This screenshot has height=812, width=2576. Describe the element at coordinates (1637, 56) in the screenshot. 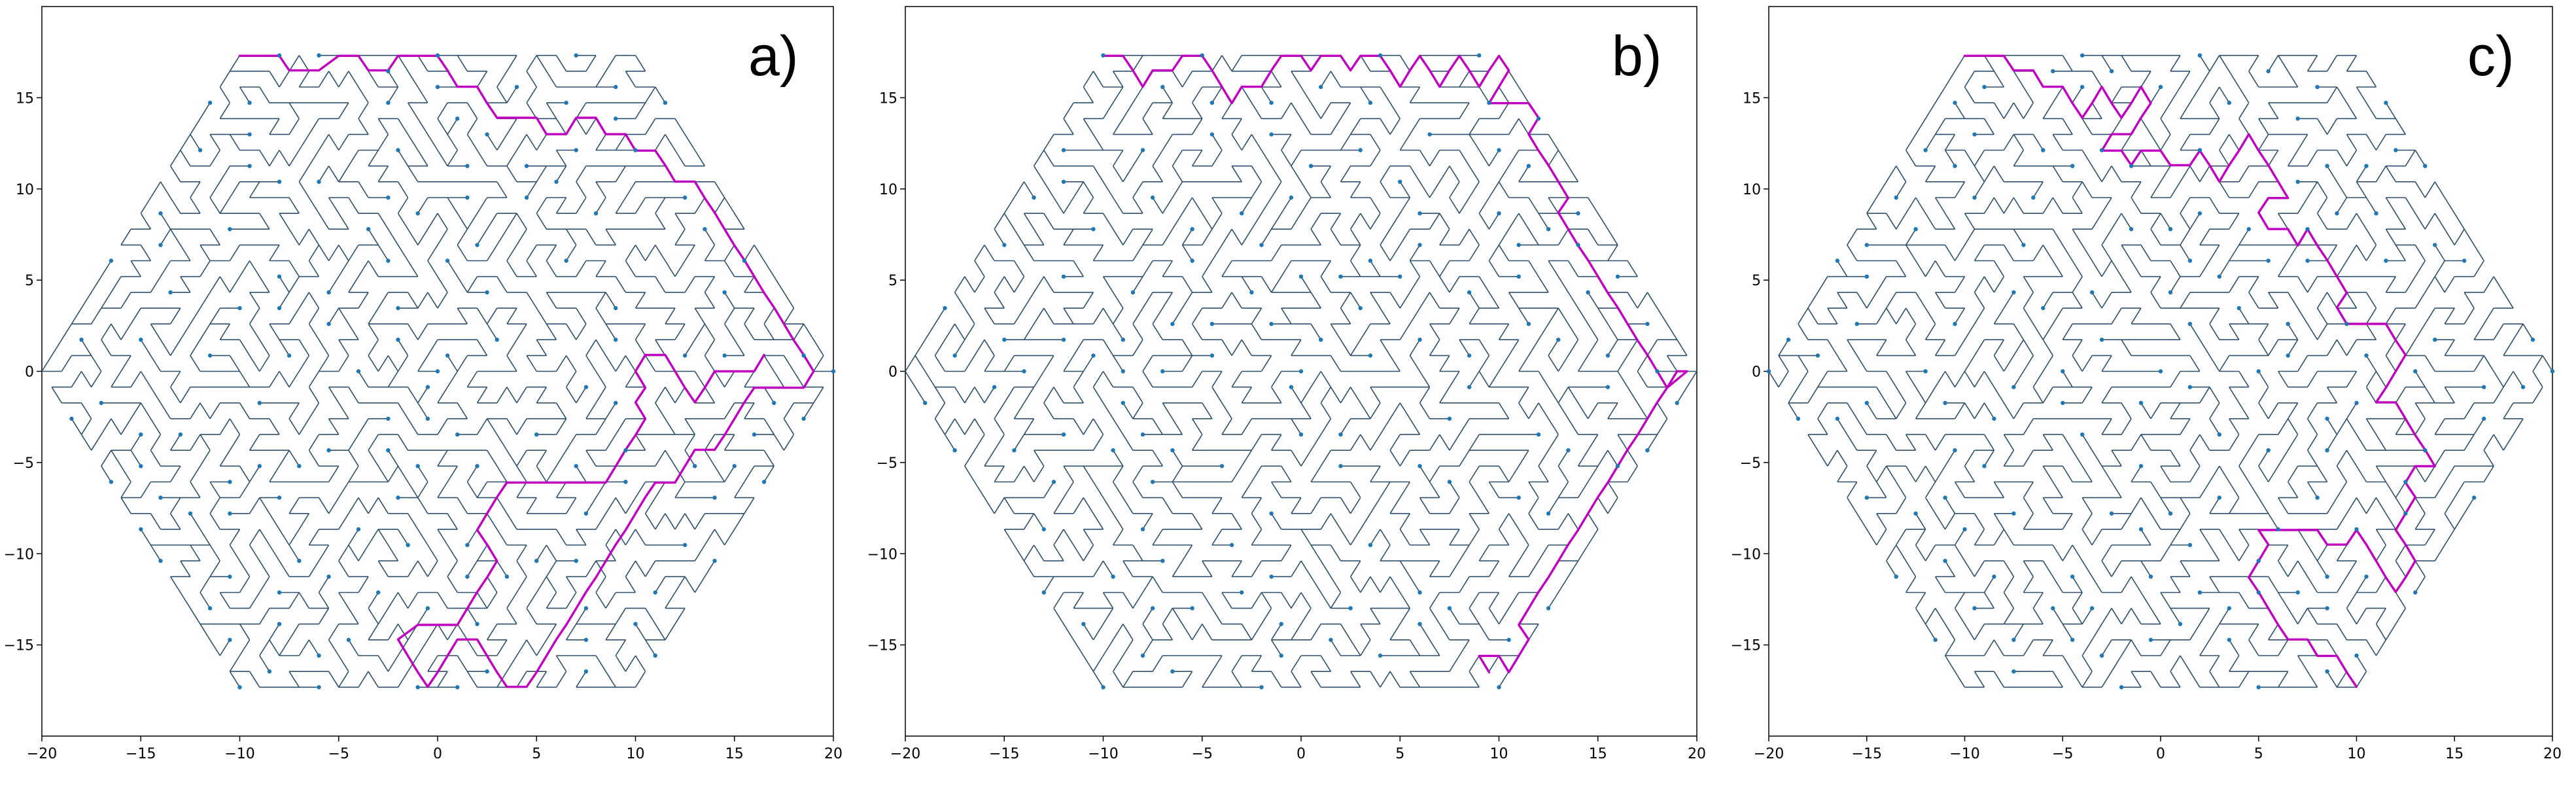

I see `panel-label-b: b)` at that location.